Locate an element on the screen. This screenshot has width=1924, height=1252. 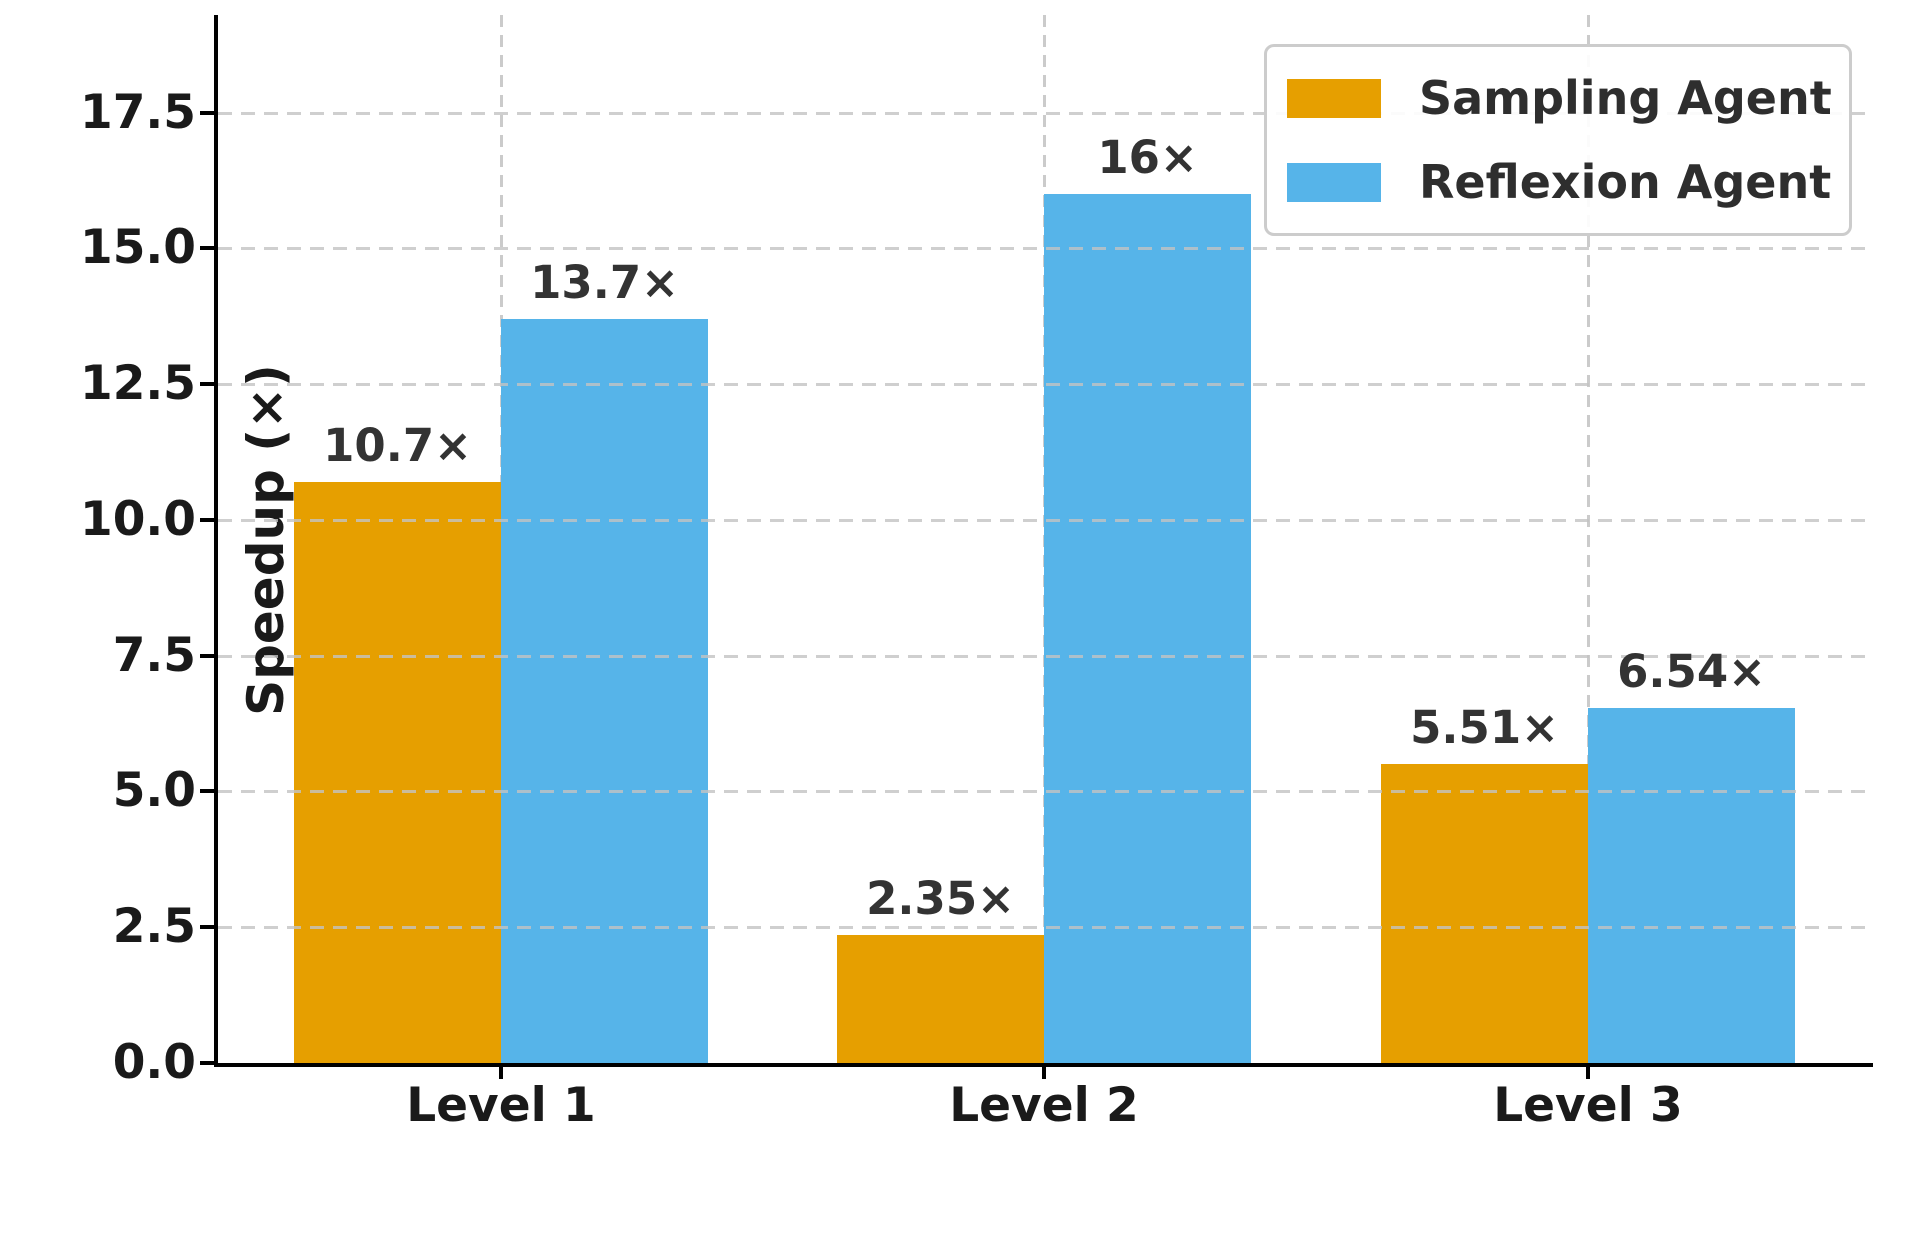
y-axis-spine is located at coordinates (216, 541).